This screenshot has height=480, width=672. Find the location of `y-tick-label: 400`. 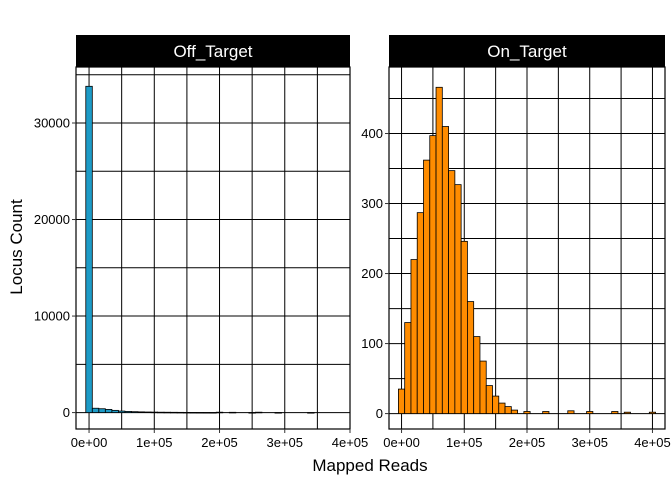

y-tick-label: 400 is located at coordinates (372, 133).